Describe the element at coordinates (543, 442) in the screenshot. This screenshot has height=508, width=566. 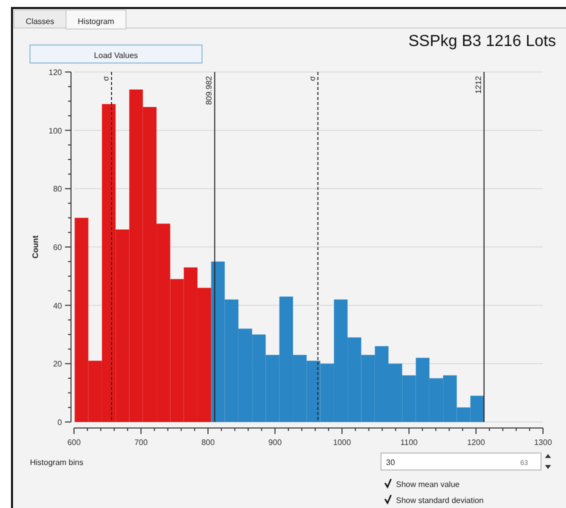
I see `x-tick-label: 1300` at that location.